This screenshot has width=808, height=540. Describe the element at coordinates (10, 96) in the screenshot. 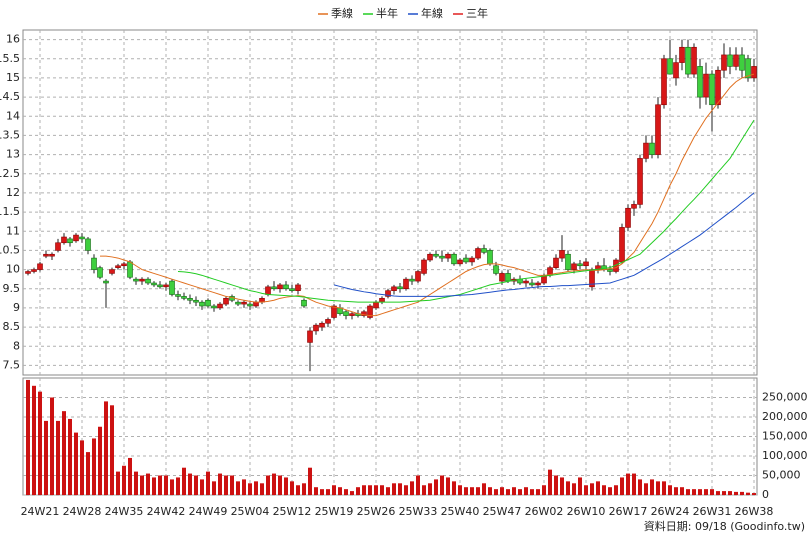

I see `y-tick-label: 14.5` at that location.